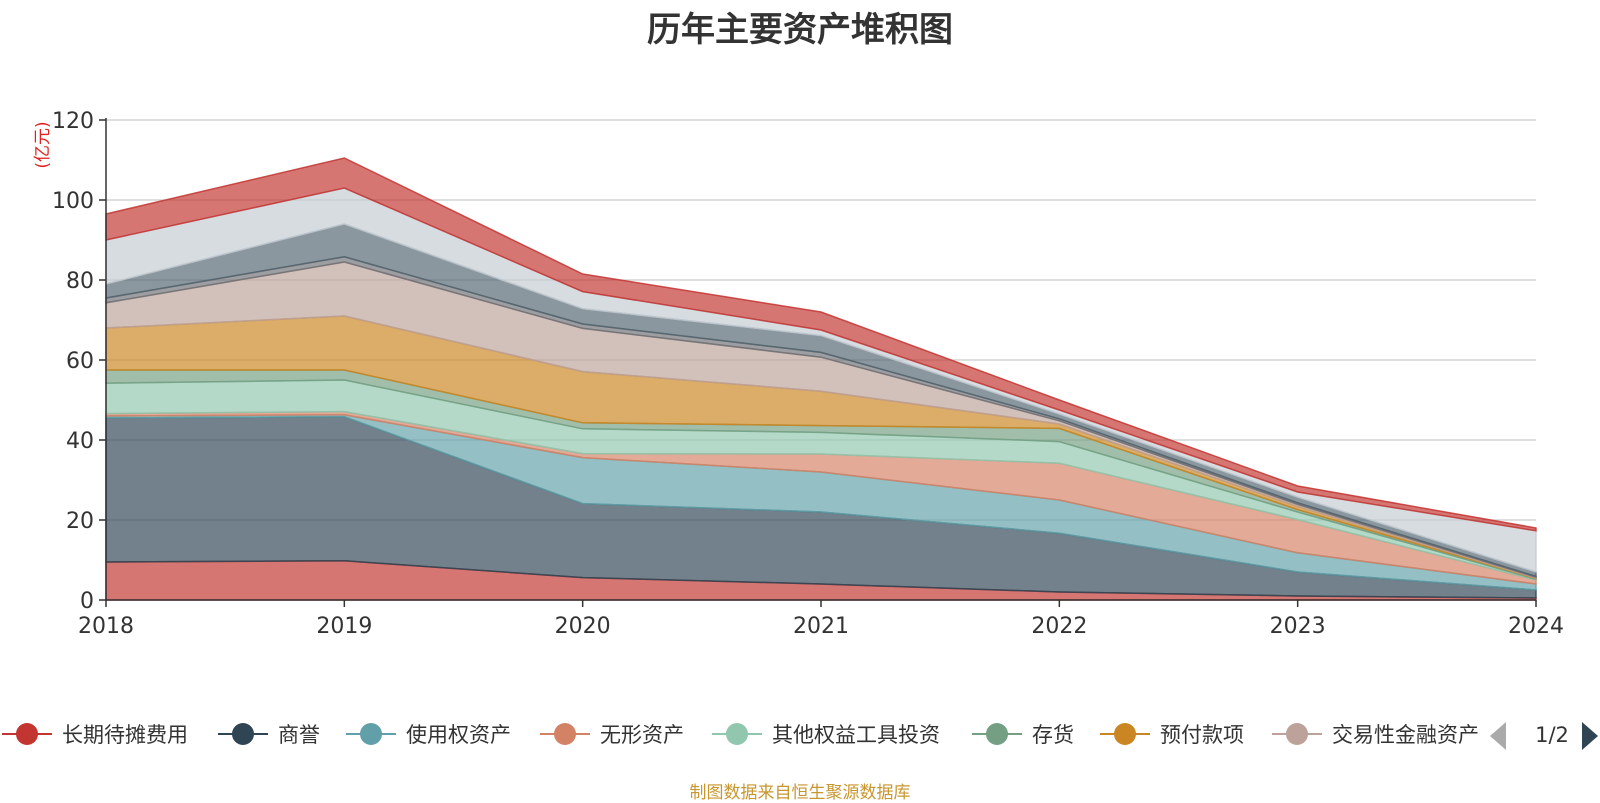 The image size is (1600, 803). I want to click on legend-item: 预付款项, so click(1172, 735).